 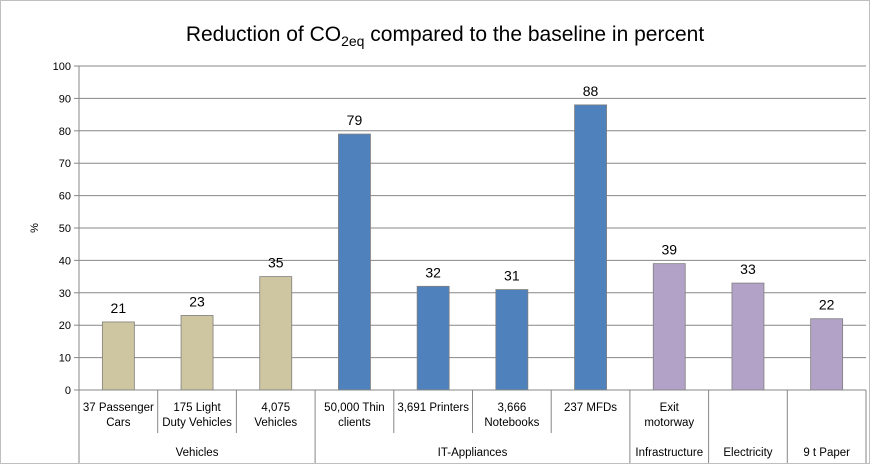 What do you see at coordinates (591, 91) in the screenshot?
I see `data-label: 88` at bounding box center [591, 91].